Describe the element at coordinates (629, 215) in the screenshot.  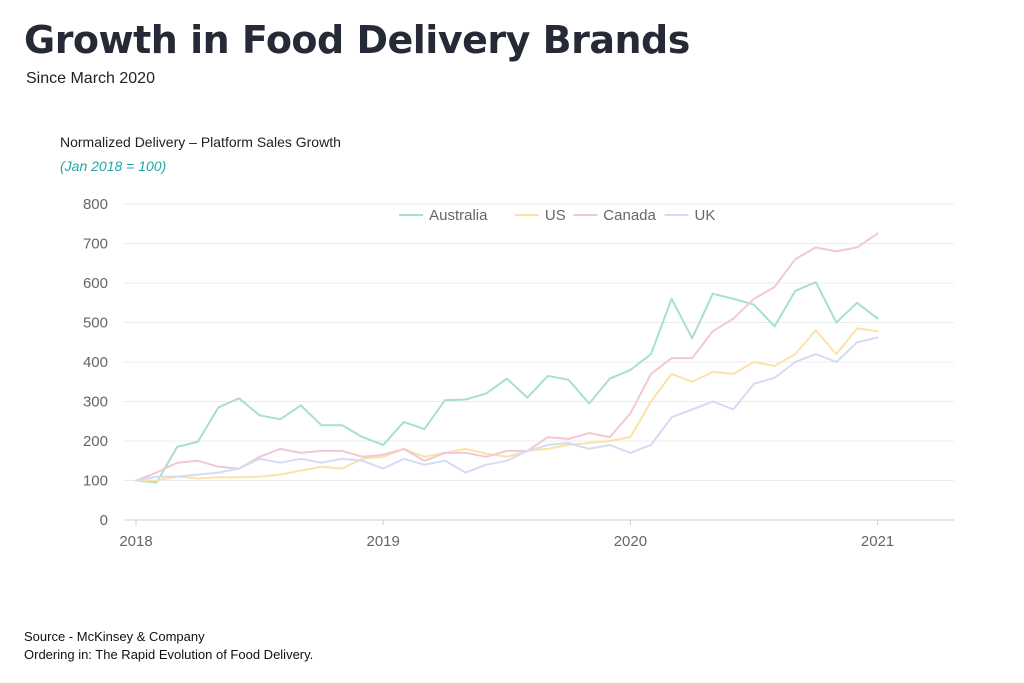
I see `legend-label: Canada` at that location.